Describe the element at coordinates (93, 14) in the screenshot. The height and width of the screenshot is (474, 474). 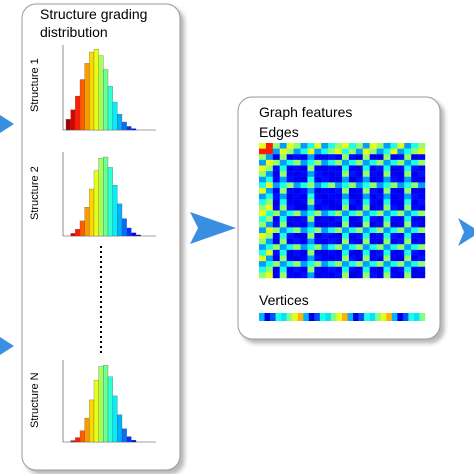
I see `panel-title: Structure grading` at that location.